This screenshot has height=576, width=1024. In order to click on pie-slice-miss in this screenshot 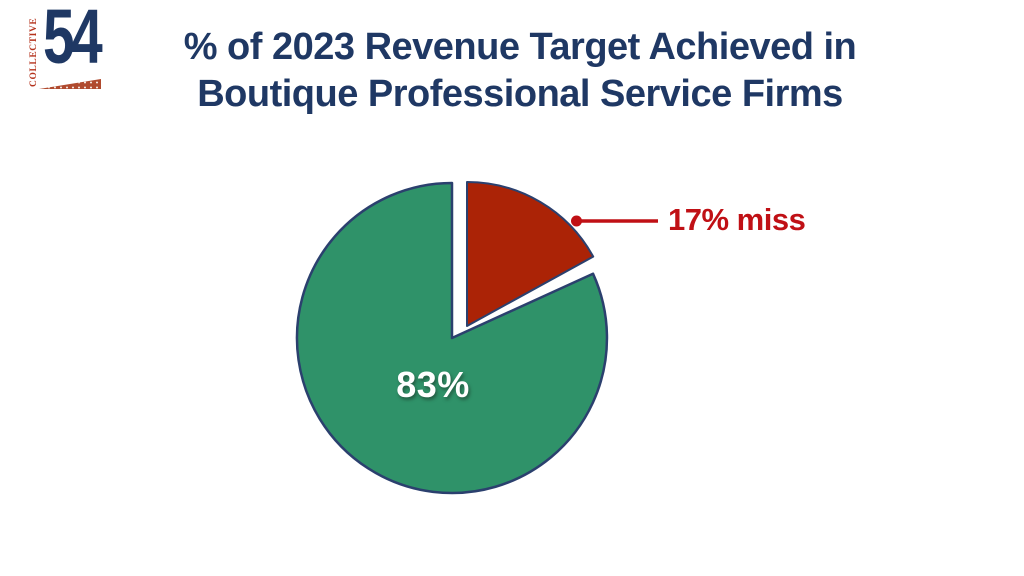, I will do `click(530, 254)`.